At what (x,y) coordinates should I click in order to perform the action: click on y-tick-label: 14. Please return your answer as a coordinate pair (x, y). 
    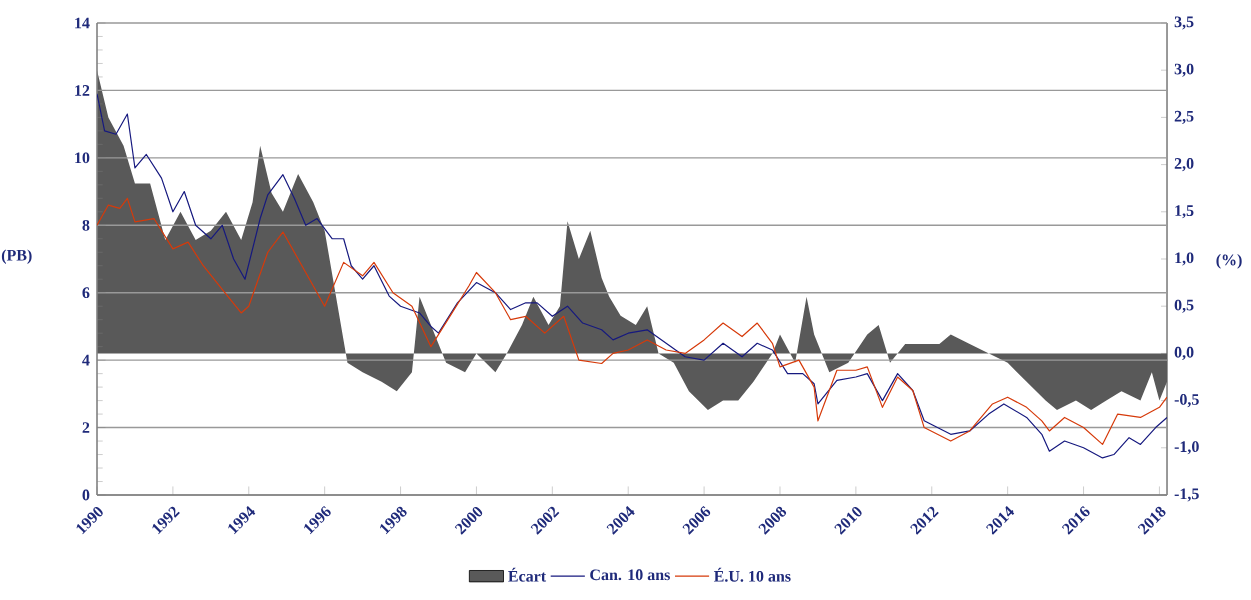
    Looking at the image, I should click on (82, 23).